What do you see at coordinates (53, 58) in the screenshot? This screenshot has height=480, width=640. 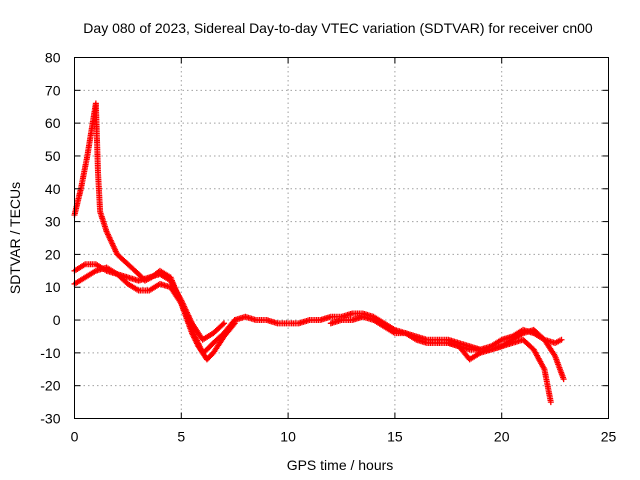 I see `y-tick-label: 80` at bounding box center [53, 58].